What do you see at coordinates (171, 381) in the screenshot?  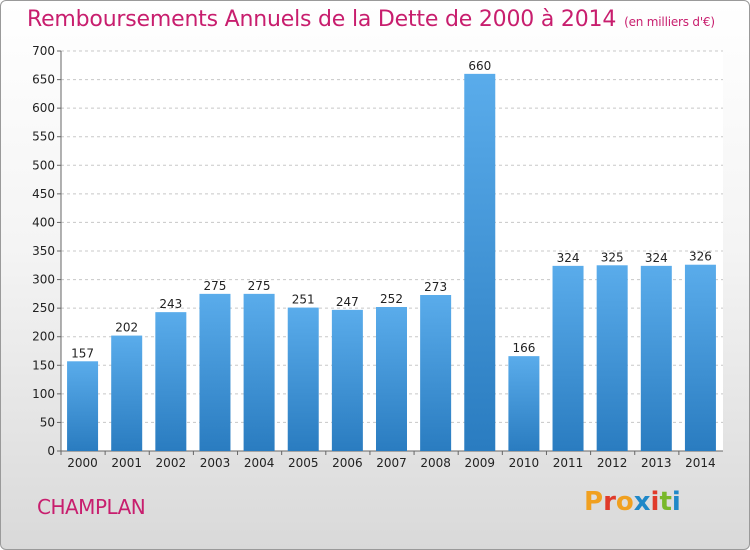 I see `bar-2002` at bounding box center [171, 381].